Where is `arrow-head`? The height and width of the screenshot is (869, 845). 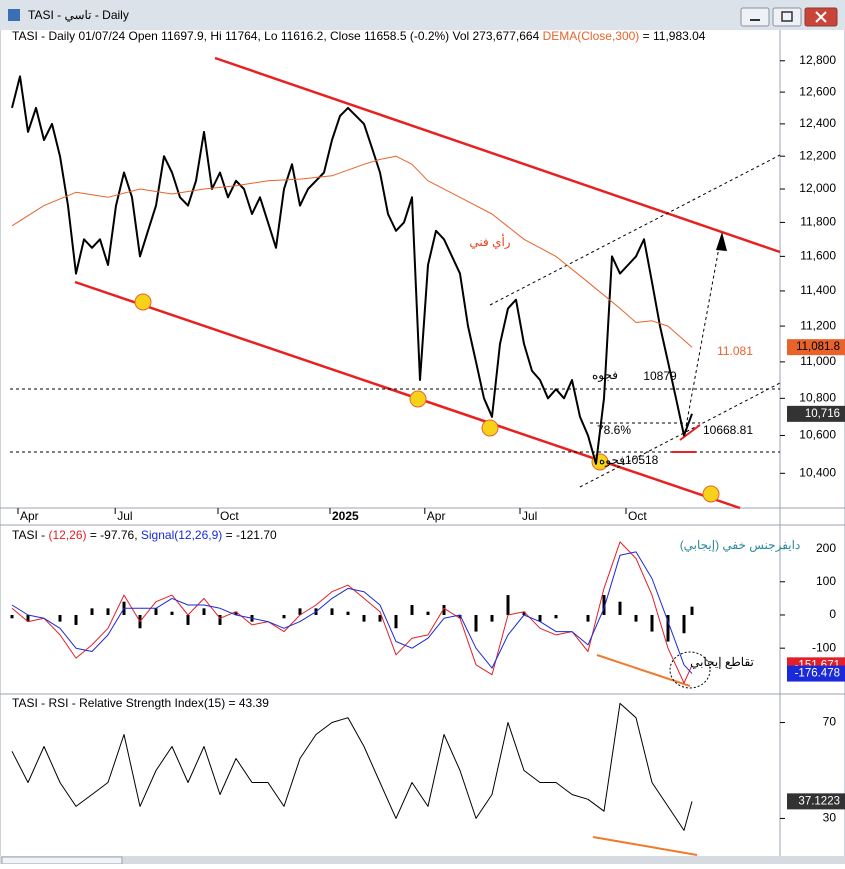 arrow-head is located at coordinates (721, 241).